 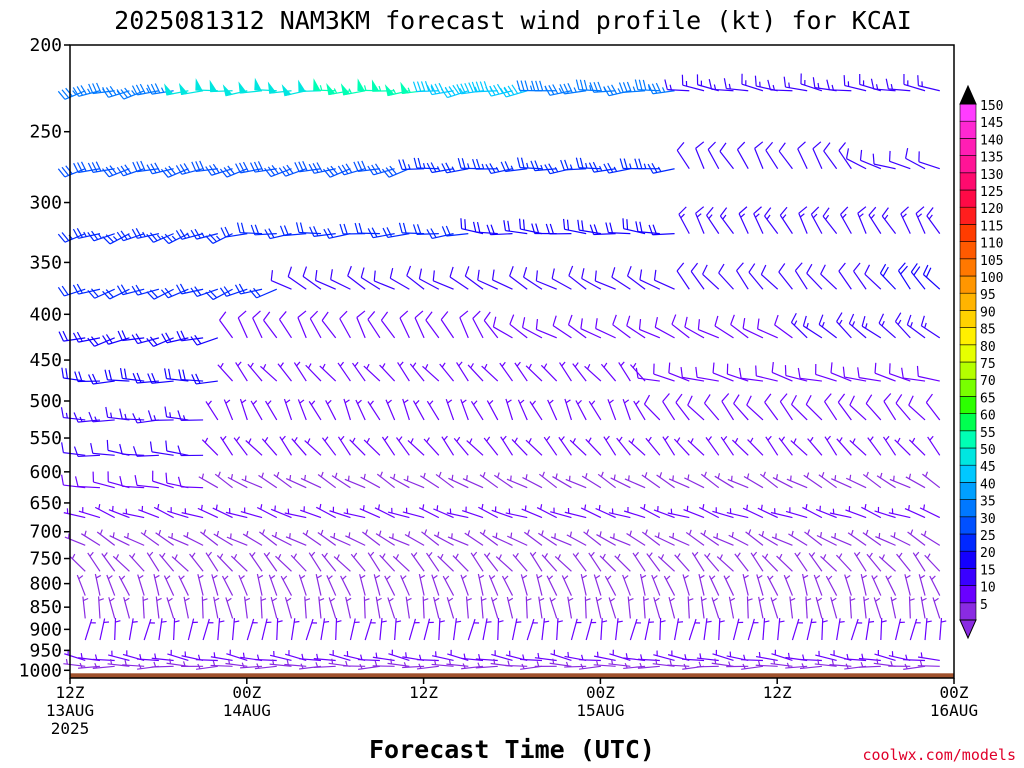 I want to click on colorbar-label: 70, so click(x=988, y=381).